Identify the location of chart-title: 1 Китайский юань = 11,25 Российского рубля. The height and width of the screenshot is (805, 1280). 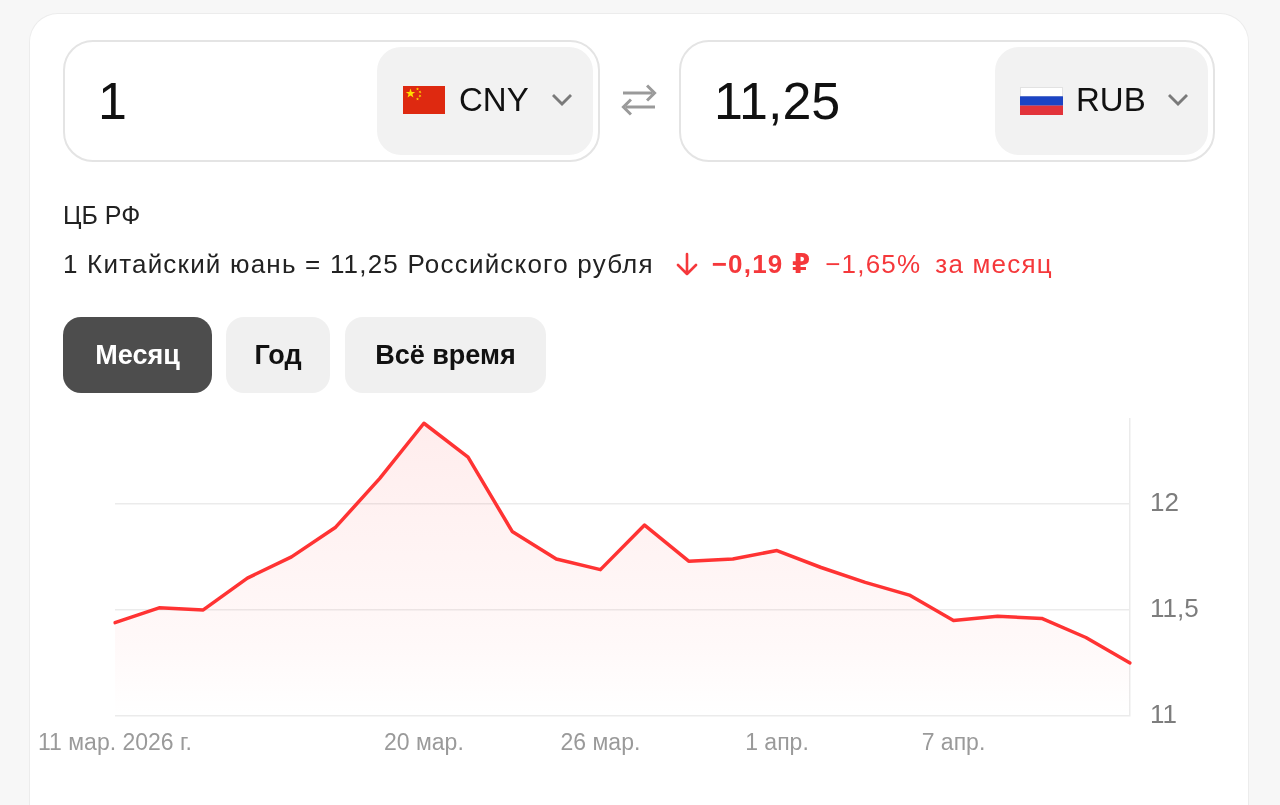
(358, 264).